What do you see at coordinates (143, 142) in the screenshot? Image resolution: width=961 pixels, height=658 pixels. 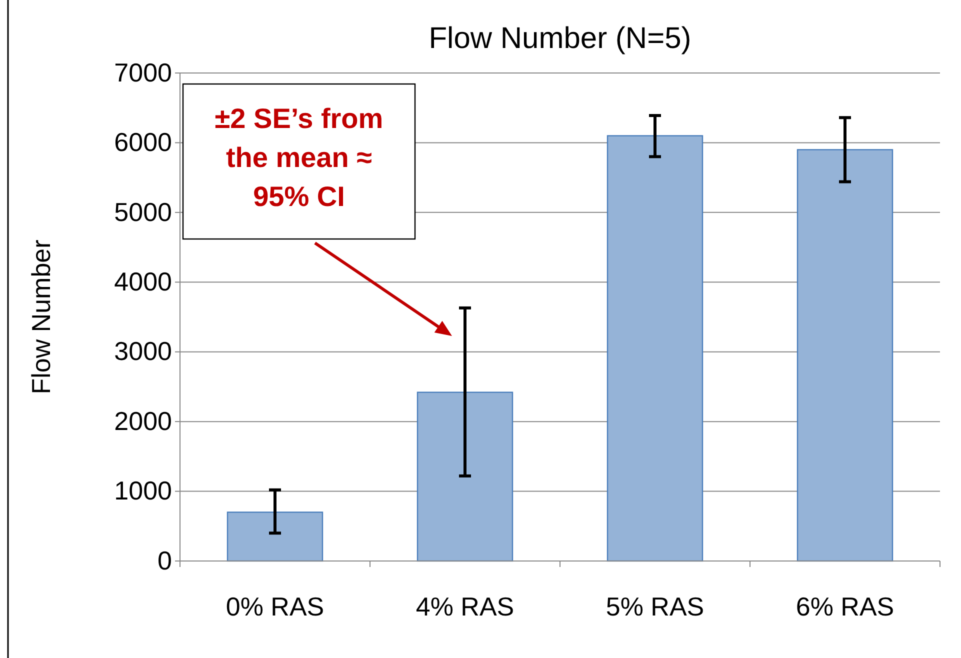 I see `y-tick-label: 6000` at bounding box center [143, 142].